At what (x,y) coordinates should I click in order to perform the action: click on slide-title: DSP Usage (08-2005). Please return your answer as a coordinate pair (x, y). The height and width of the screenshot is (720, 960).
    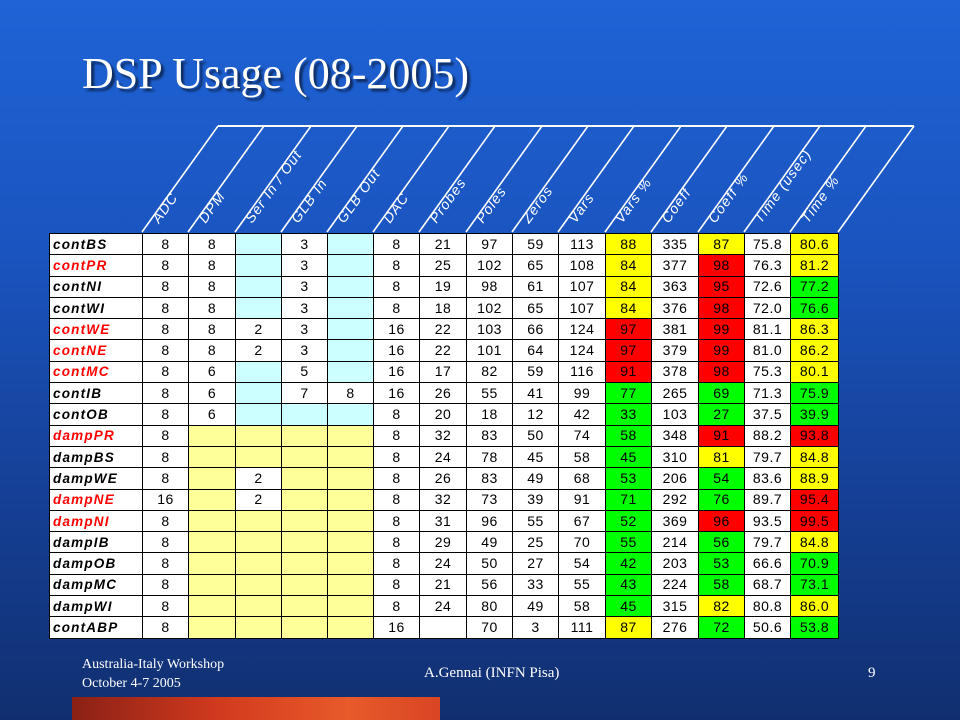
    Looking at the image, I should click on (275, 73).